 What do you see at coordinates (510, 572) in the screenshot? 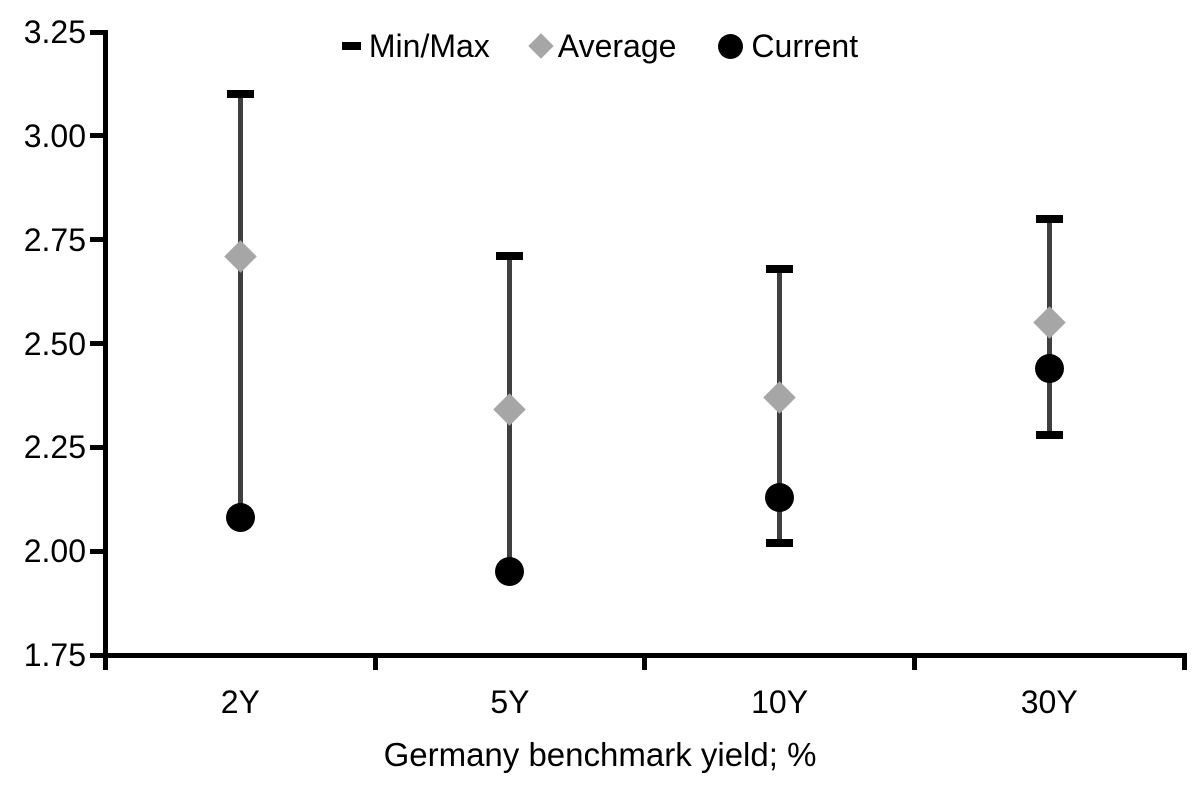
I see `current-marker-5Y` at bounding box center [510, 572].